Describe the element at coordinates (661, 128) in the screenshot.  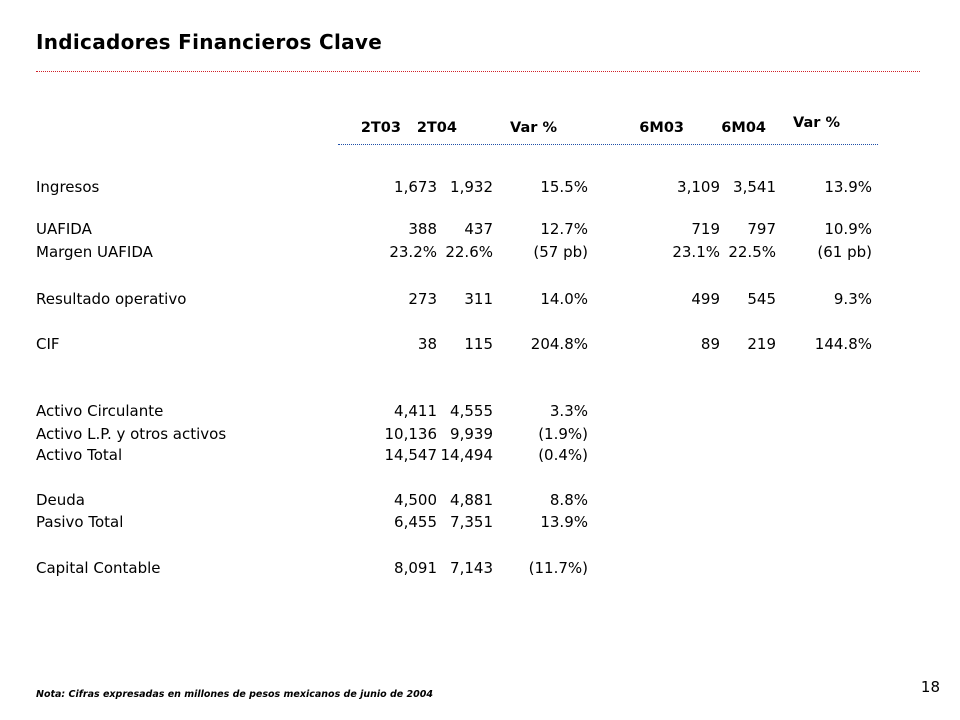
I see `header-6m03: 6M03` at that location.